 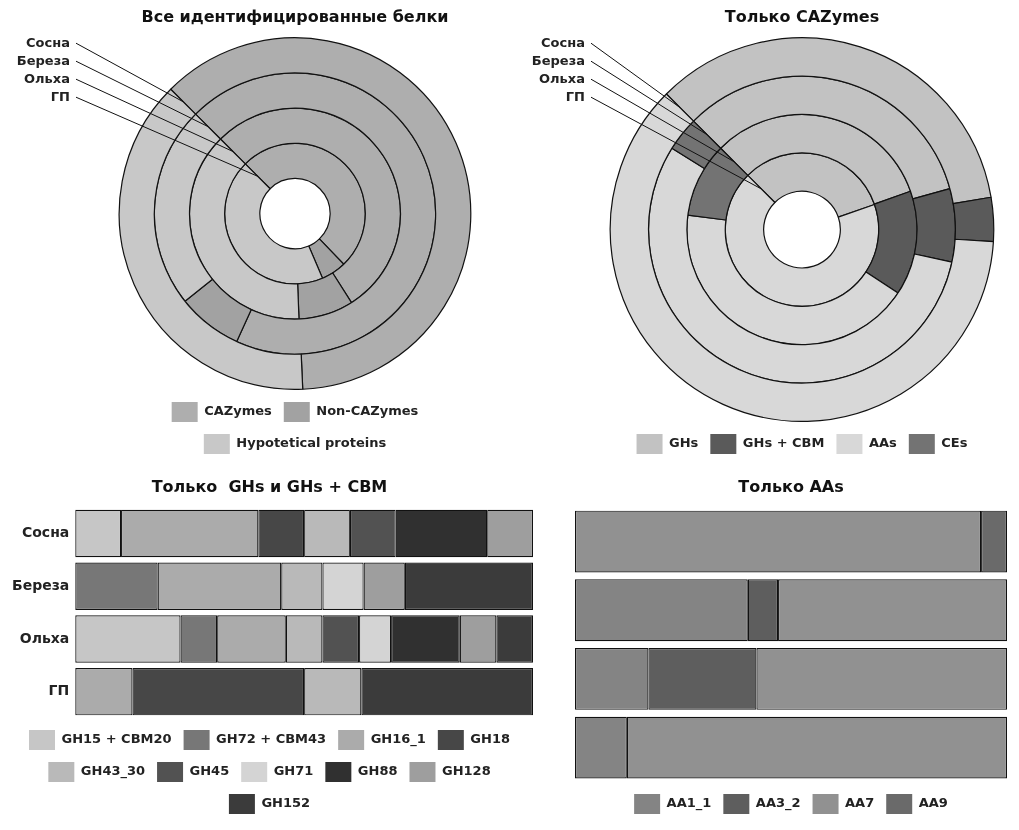 What do you see at coordinates (41, 584) in the screenshot?
I see `y-tick-label: Береза` at bounding box center [41, 584].